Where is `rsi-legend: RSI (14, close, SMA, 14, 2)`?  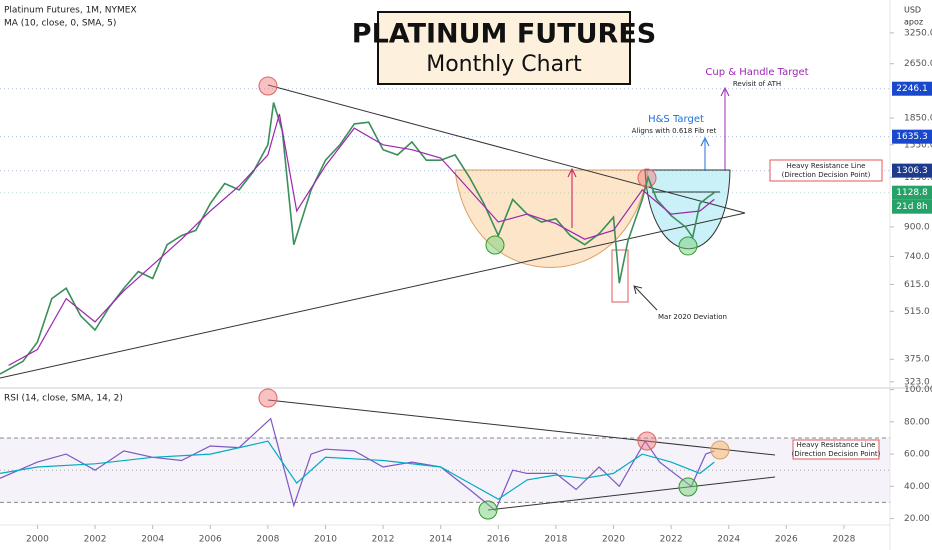 rsi-legend: RSI (14, close, SMA, 14, 2) is located at coordinates (63, 399).